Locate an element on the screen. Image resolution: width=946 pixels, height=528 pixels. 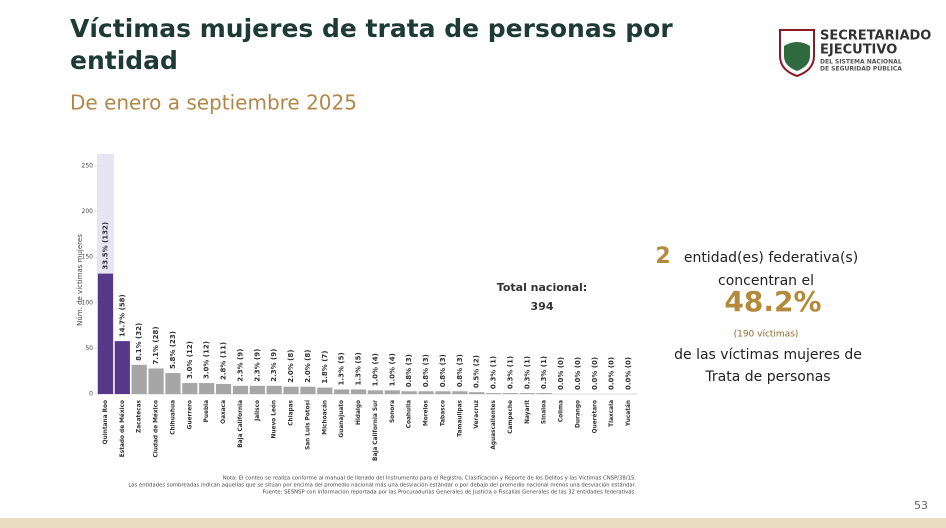
y-tick-label: 200 is located at coordinates (88, 211).